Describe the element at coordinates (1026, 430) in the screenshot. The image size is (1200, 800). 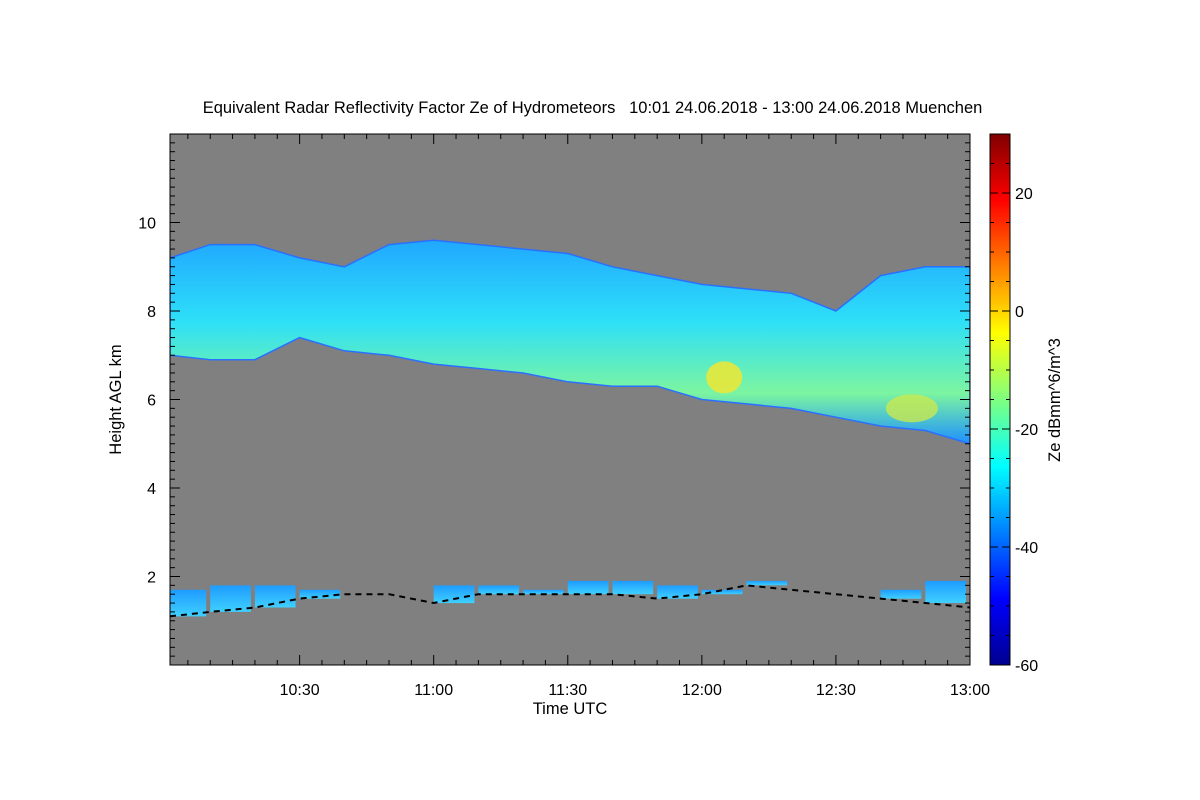
I see `colorbar-tick-label: -20` at that location.